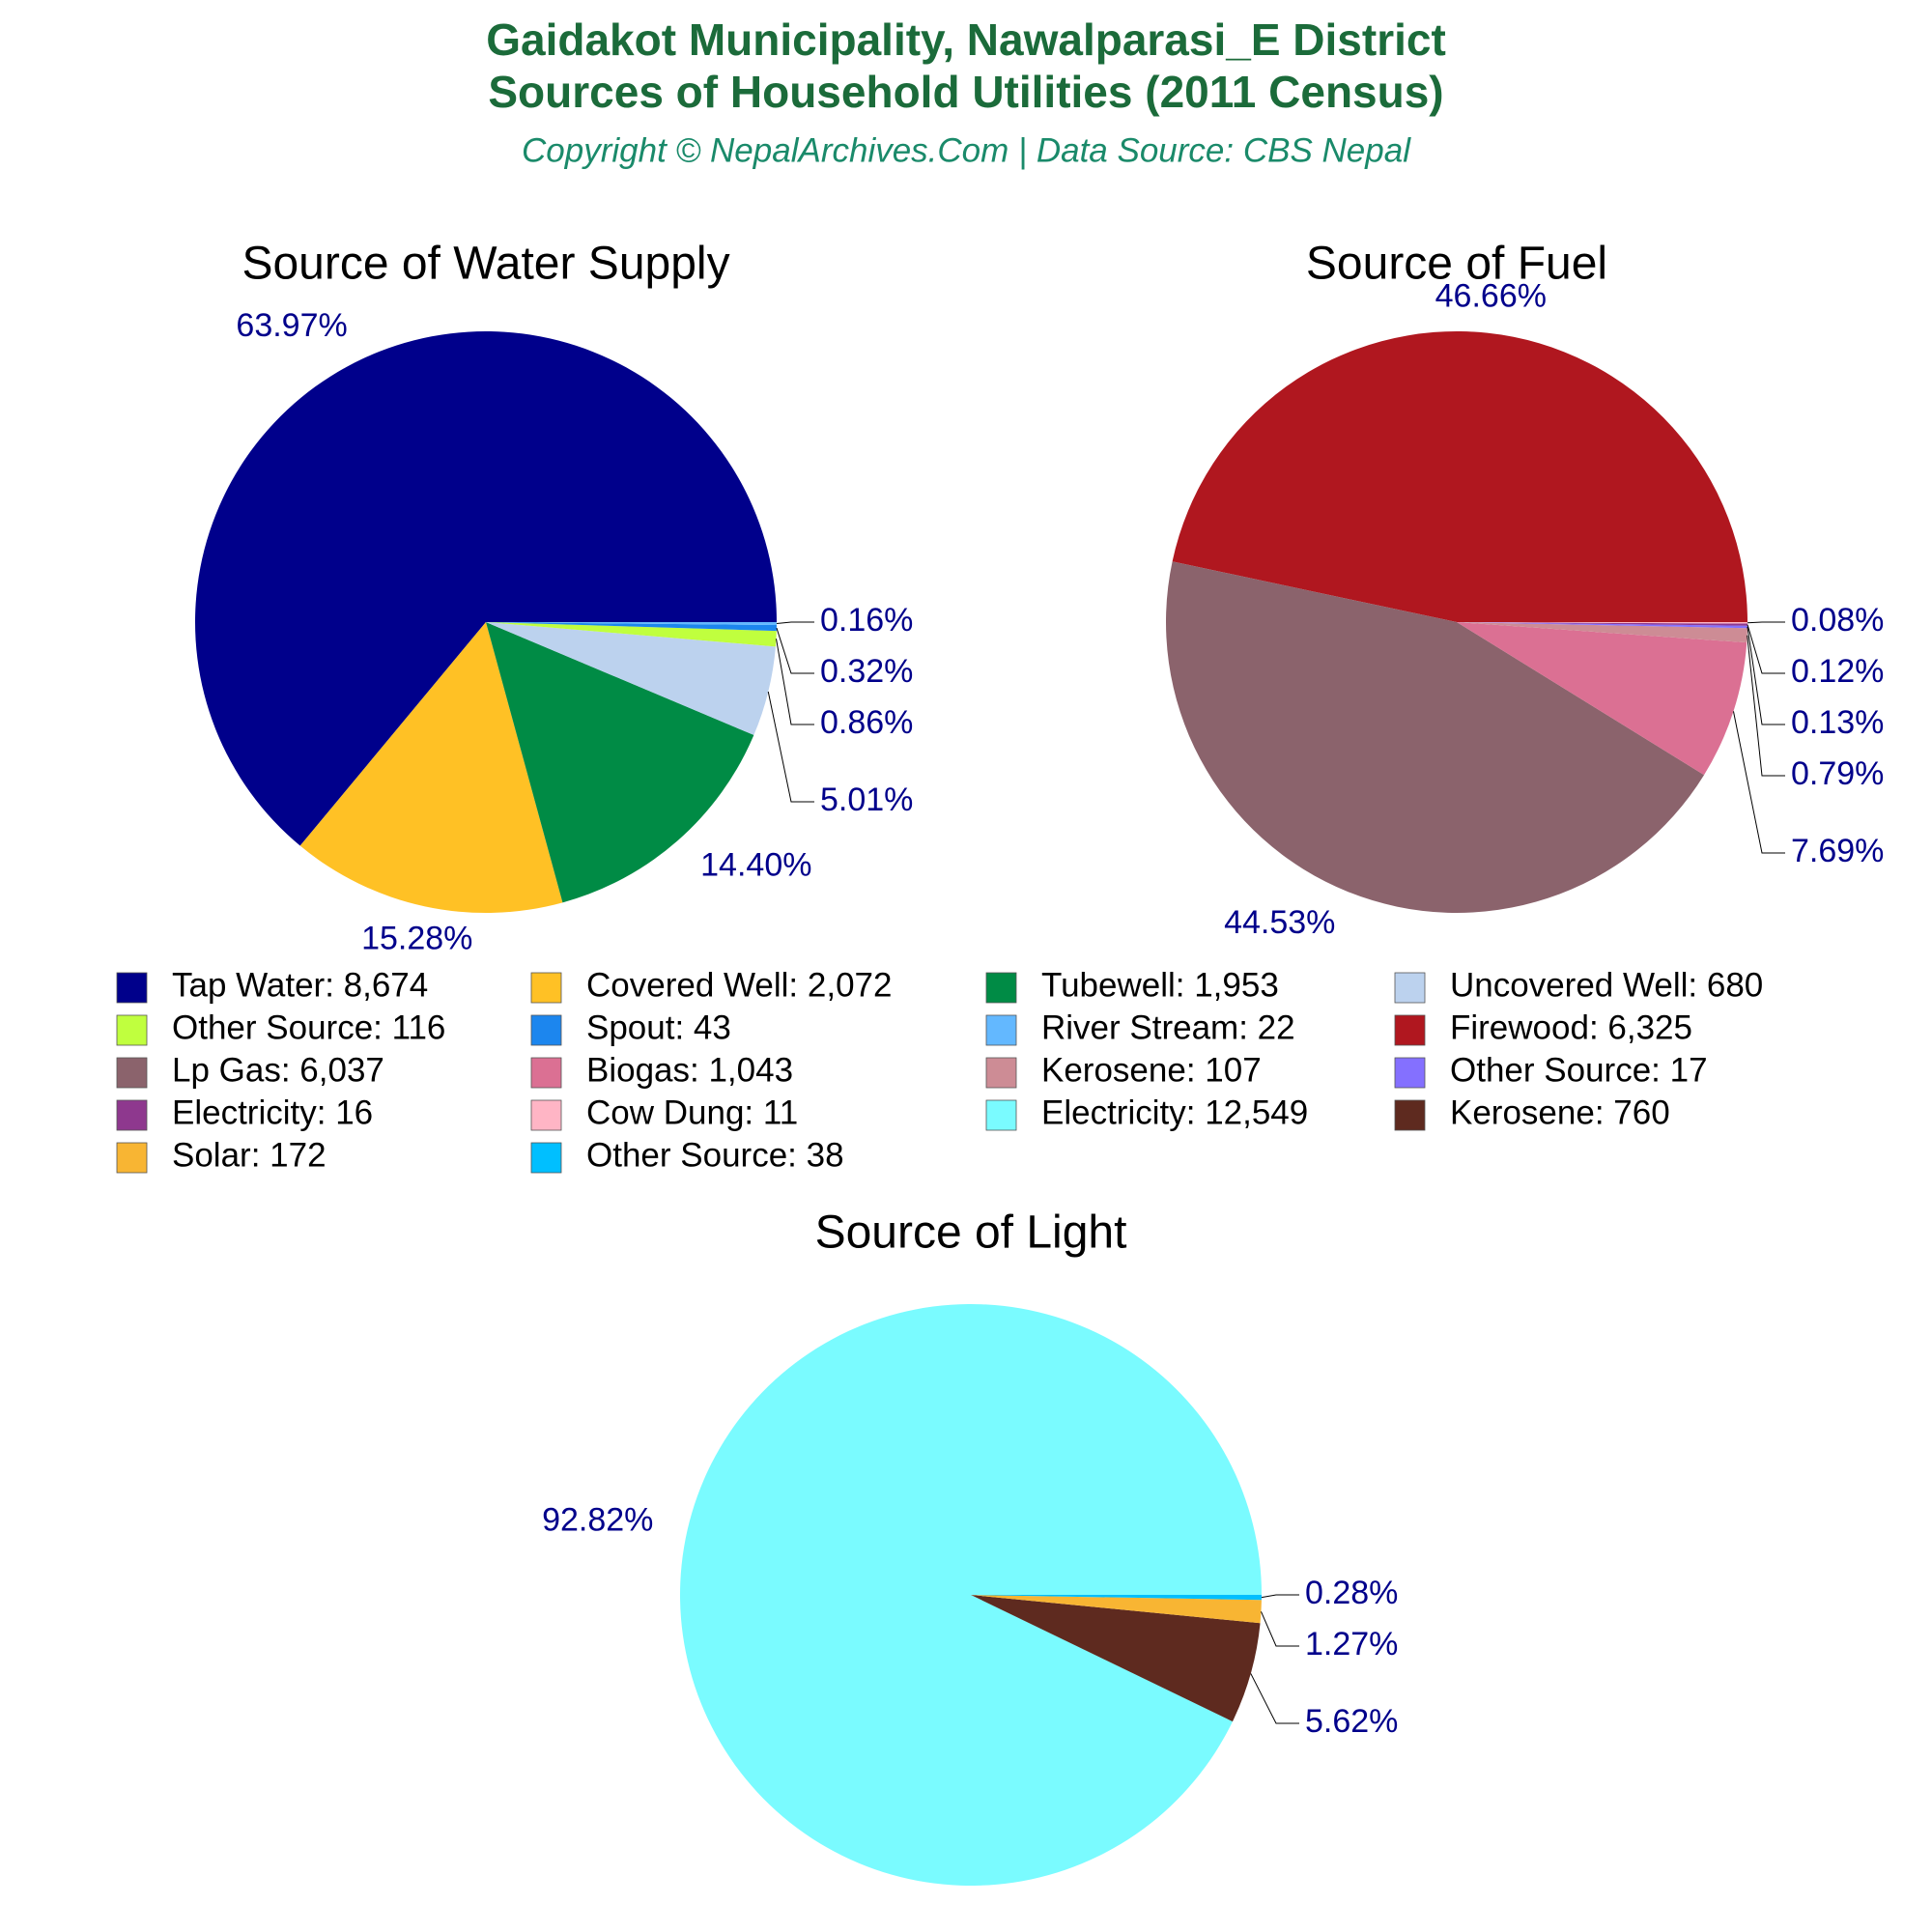  What do you see at coordinates (597, 1520) in the screenshot?
I see `value-label: 92.82%` at bounding box center [597, 1520].